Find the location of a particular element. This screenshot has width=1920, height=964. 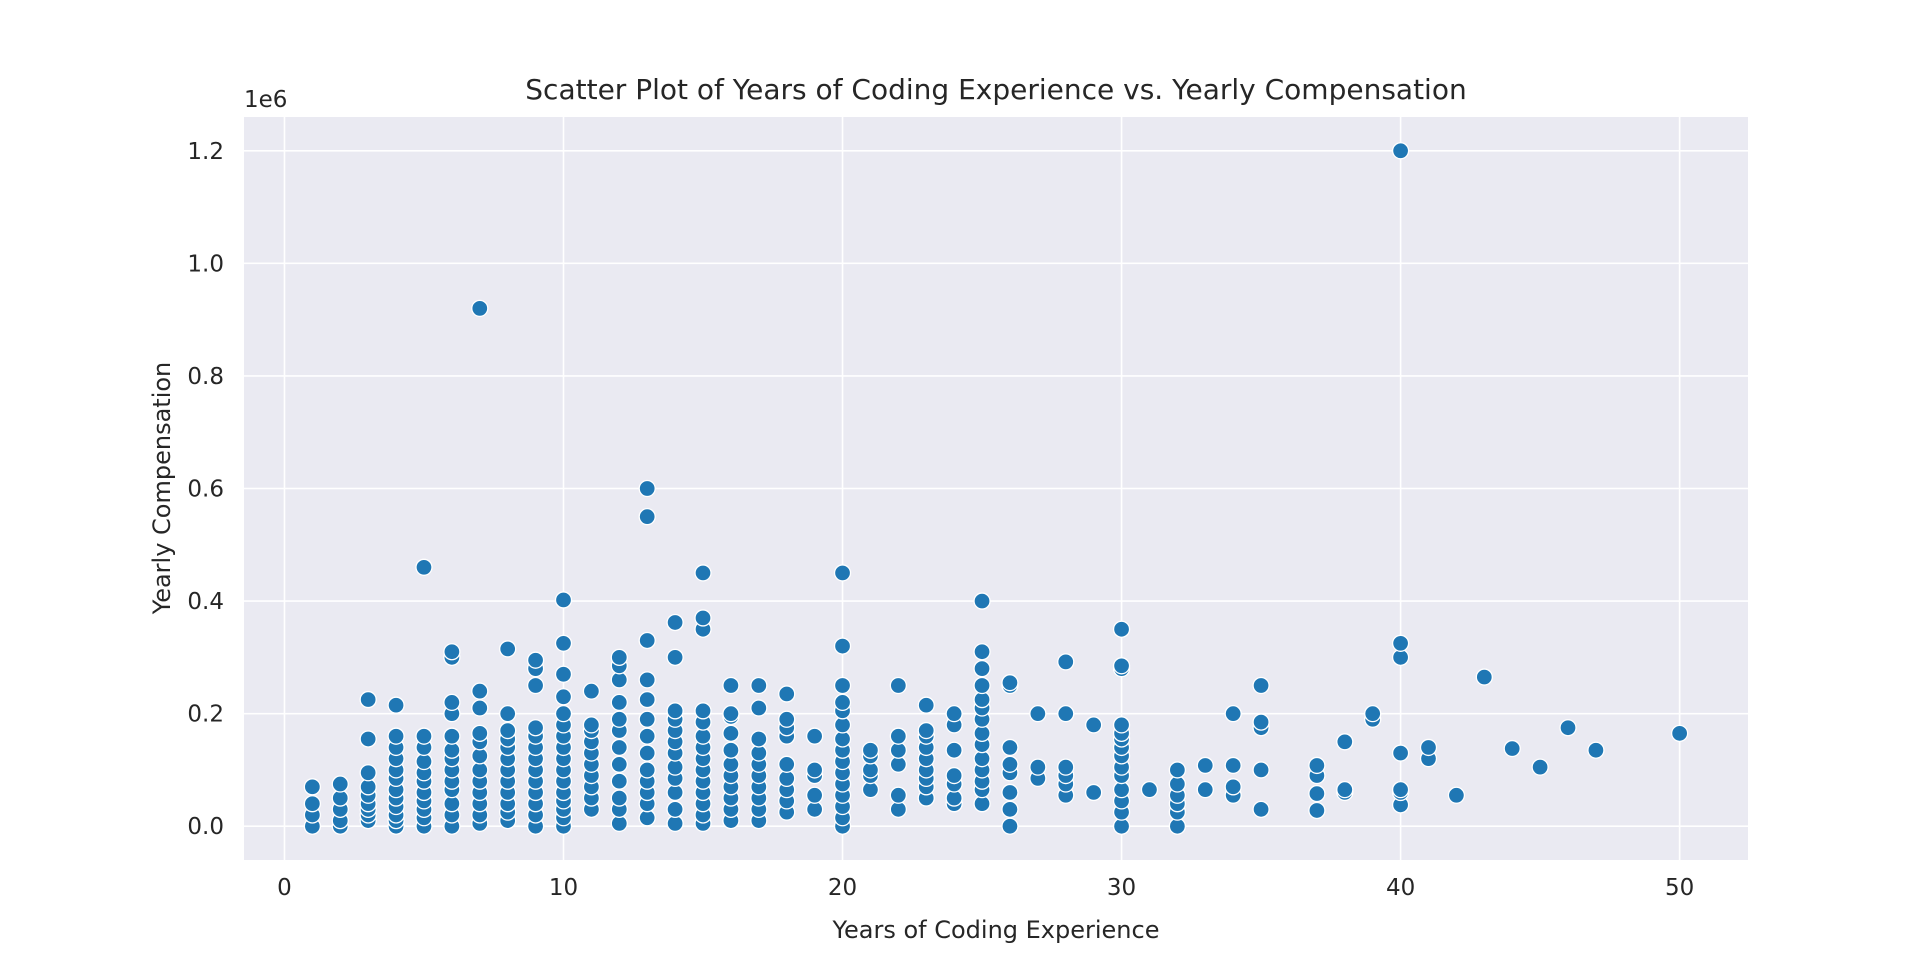

y-axis-ticks: 0.0 0.2 0.4 0.6 0.8 1.0 1.2 is located at coordinates (205, 489).